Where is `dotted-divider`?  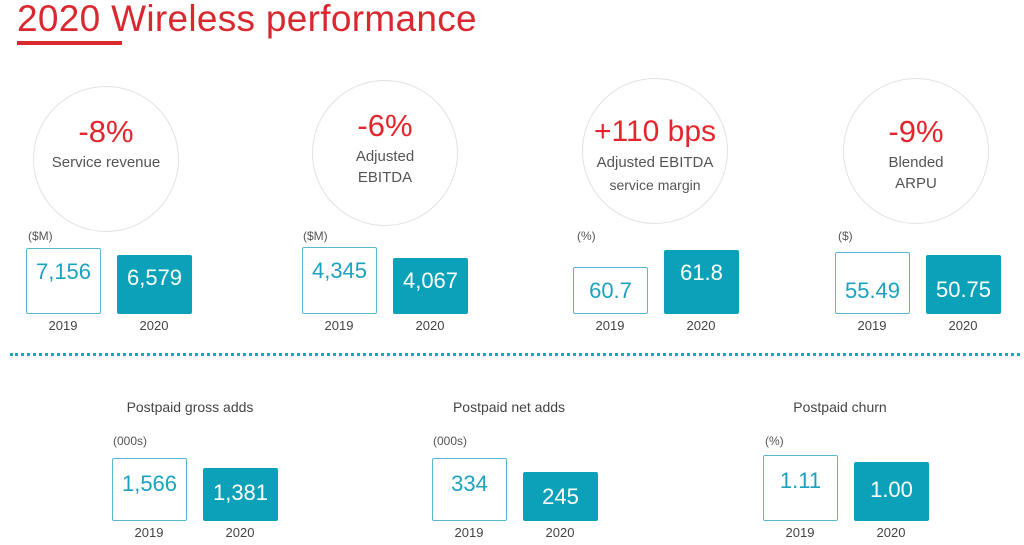
dotted-divider is located at coordinates (515, 354).